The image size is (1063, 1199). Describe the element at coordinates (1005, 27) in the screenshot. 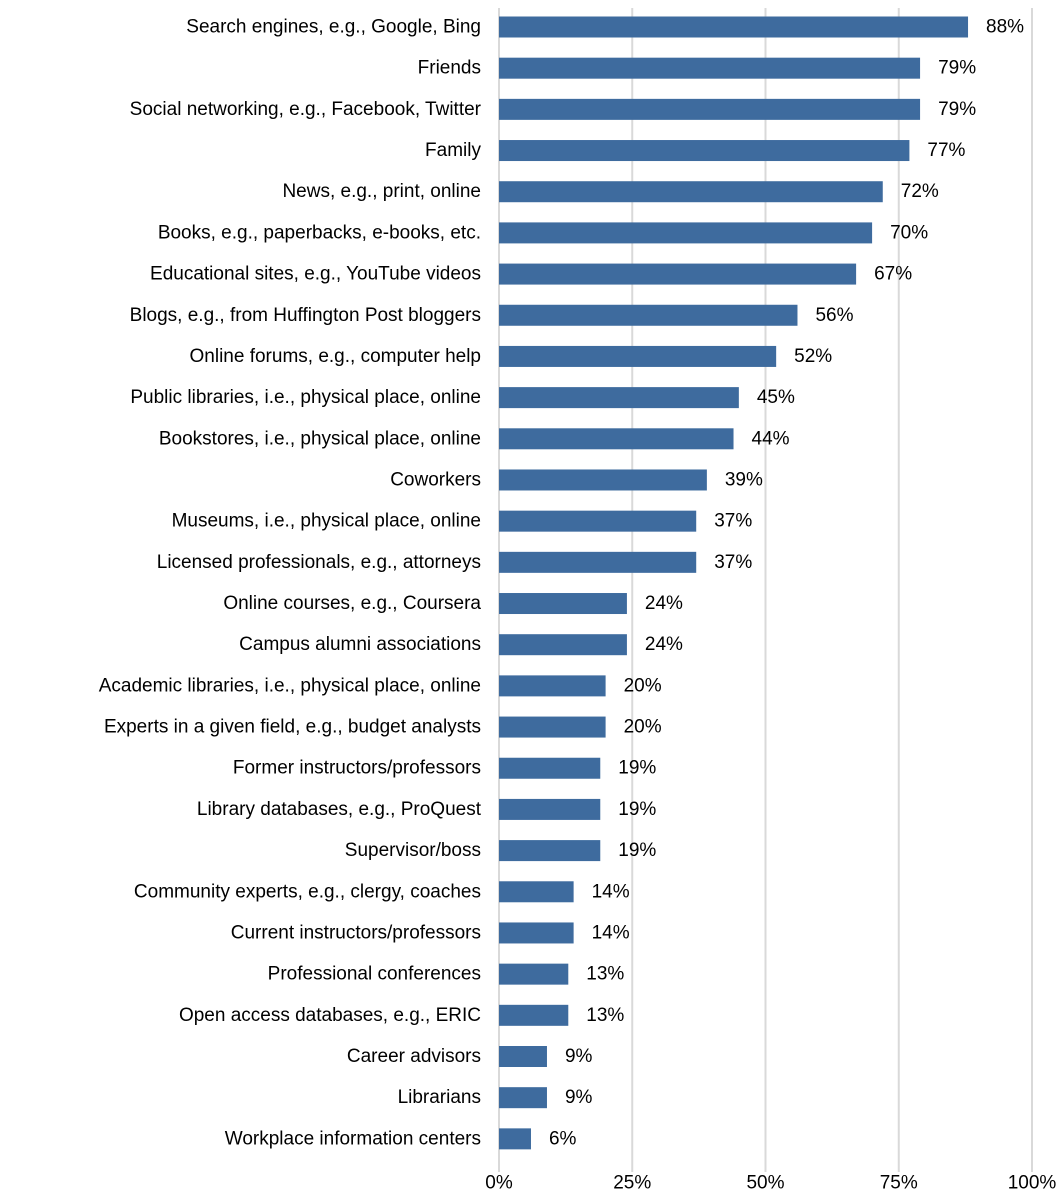

I see `value-label: 88%` at that location.